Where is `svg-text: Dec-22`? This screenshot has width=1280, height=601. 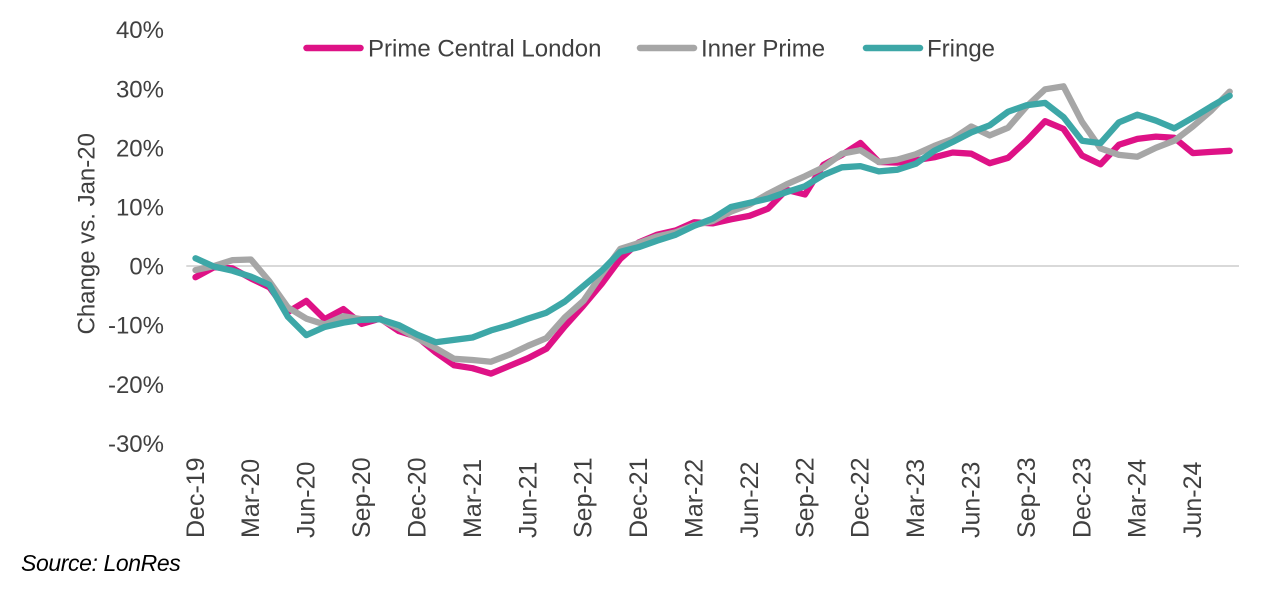 svg-text: Dec-22 is located at coordinates (861, 497).